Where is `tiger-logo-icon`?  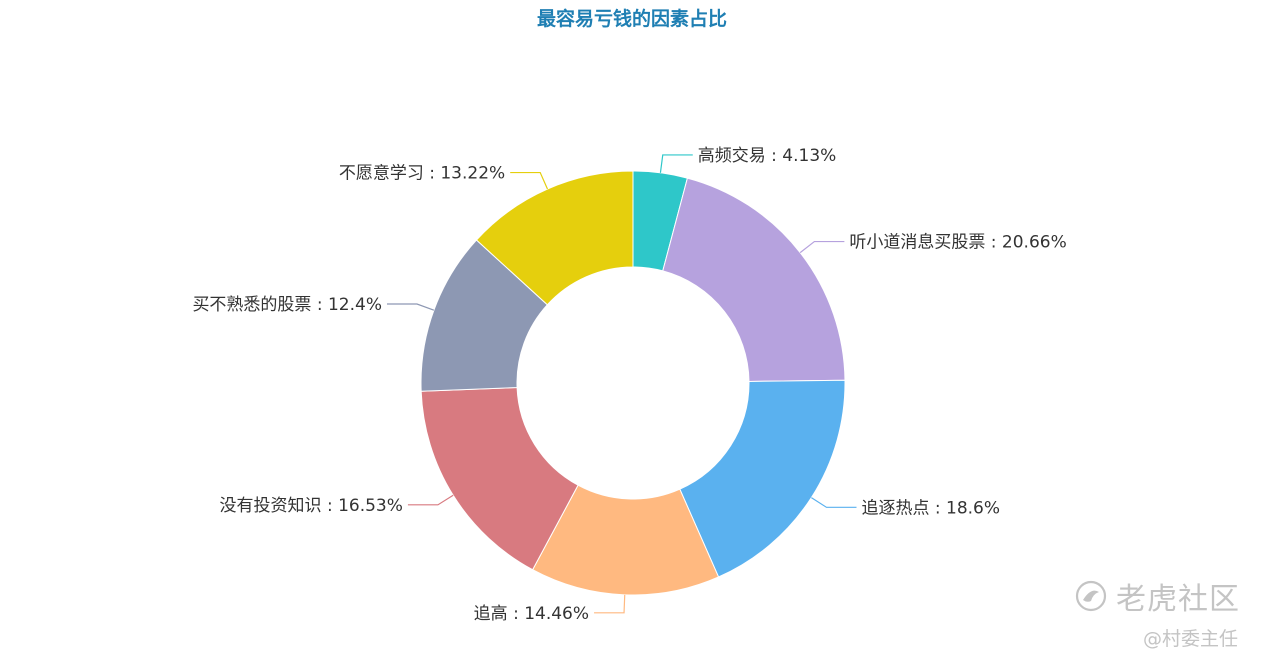
tiger-logo-icon is located at coordinates (1091, 596).